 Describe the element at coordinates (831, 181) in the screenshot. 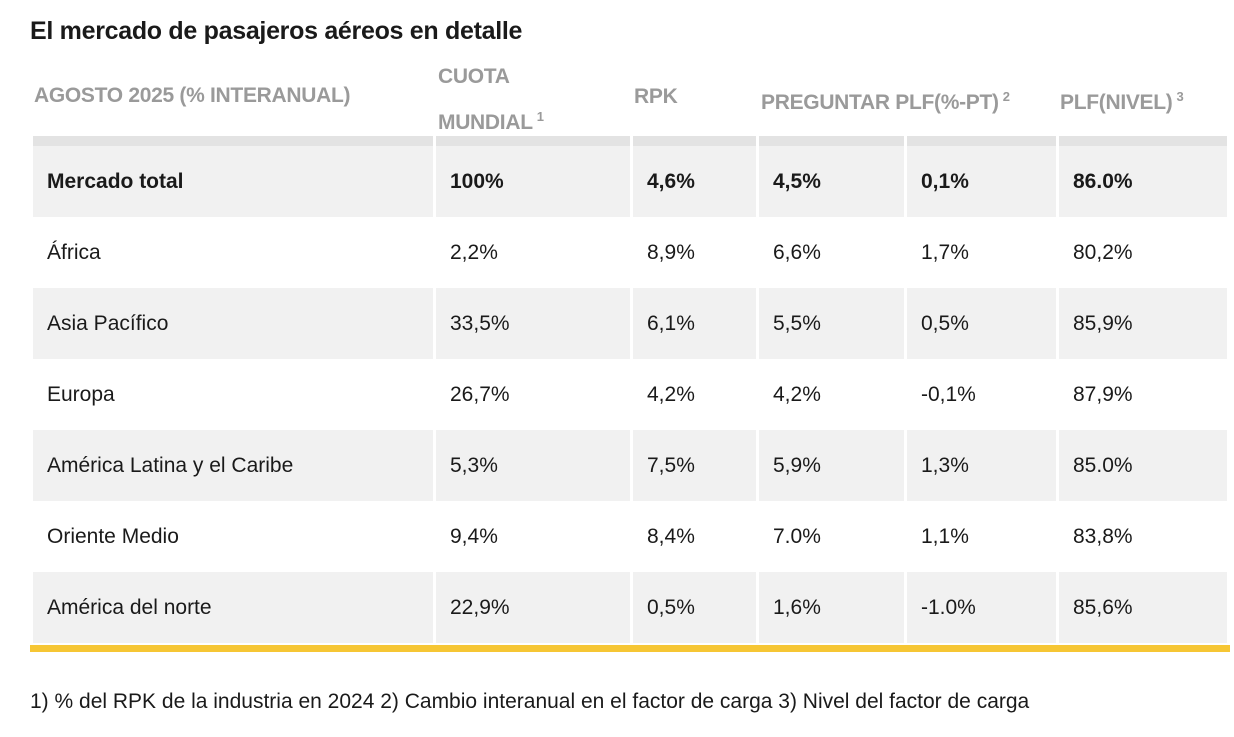

I see `cell-ask: 4,5%` at that location.